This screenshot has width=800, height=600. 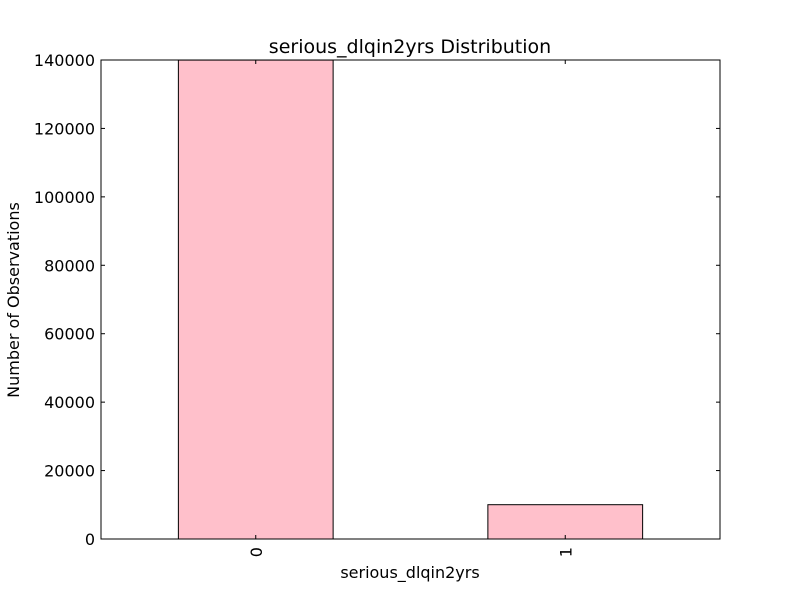 What do you see at coordinates (64, 60) in the screenshot?
I see `y-tick-label: 140000` at bounding box center [64, 60].